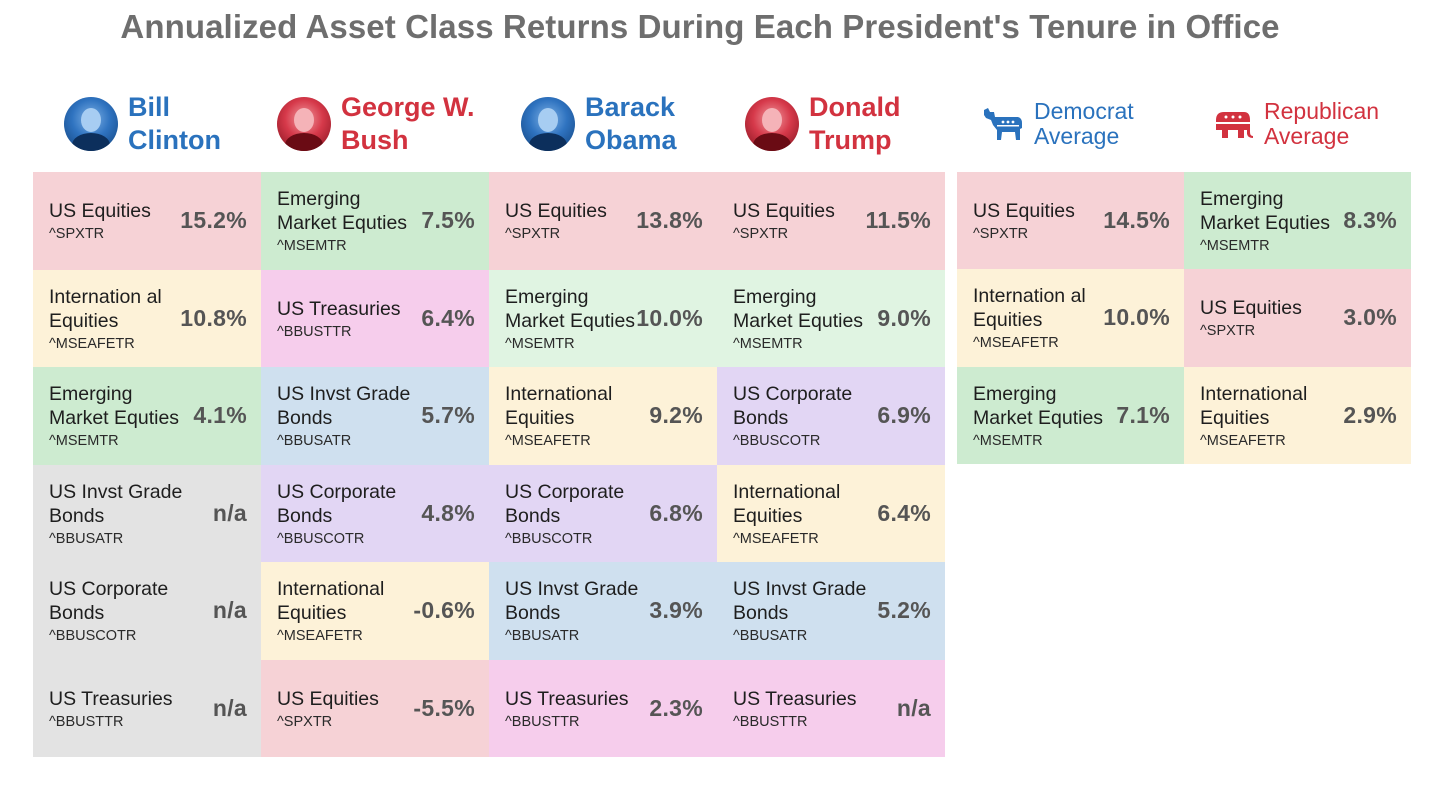 This screenshot has height=785, width=1438. What do you see at coordinates (787, 503) in the screenshot?
I see `asset-name: International Equities` at bounding box center [787, 503].